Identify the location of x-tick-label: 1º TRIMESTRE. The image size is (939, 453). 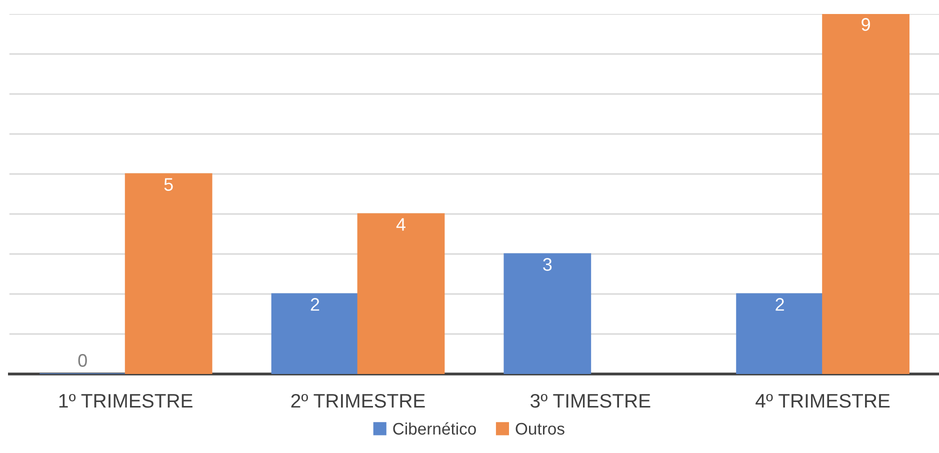
(125, 401).